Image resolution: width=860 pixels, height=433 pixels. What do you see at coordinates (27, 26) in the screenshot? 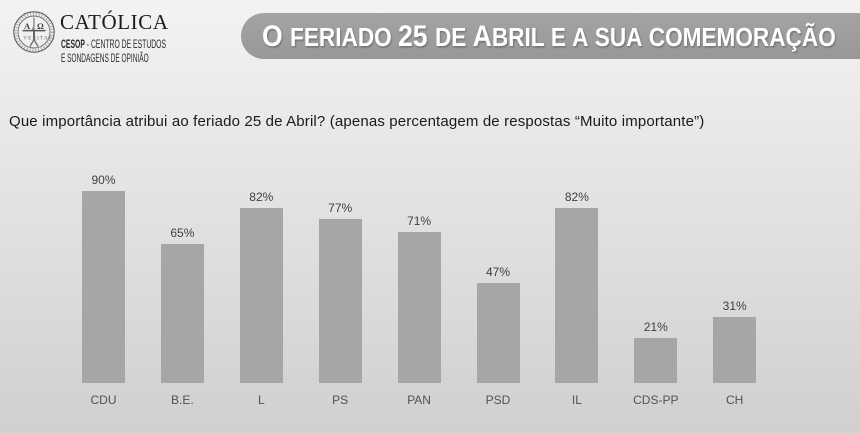
I see `svg-text: A` at bounding box center [27, 26].